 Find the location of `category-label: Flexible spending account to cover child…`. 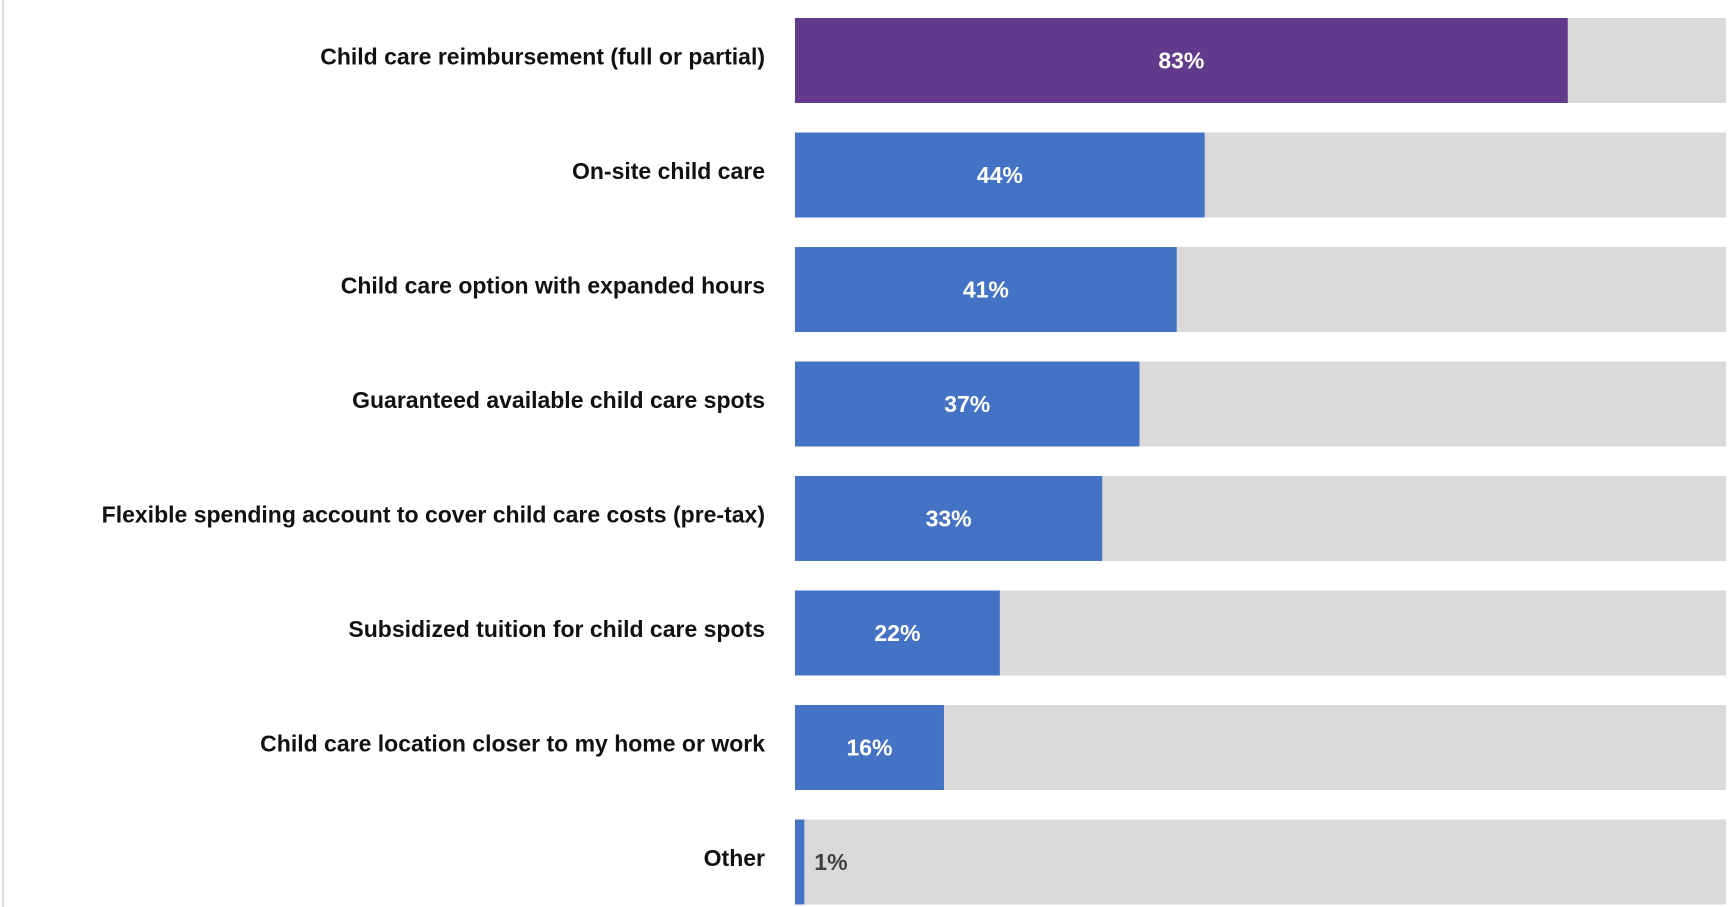

category-label: Flexible spending account to cover child… is located at coordinates (433, 515).